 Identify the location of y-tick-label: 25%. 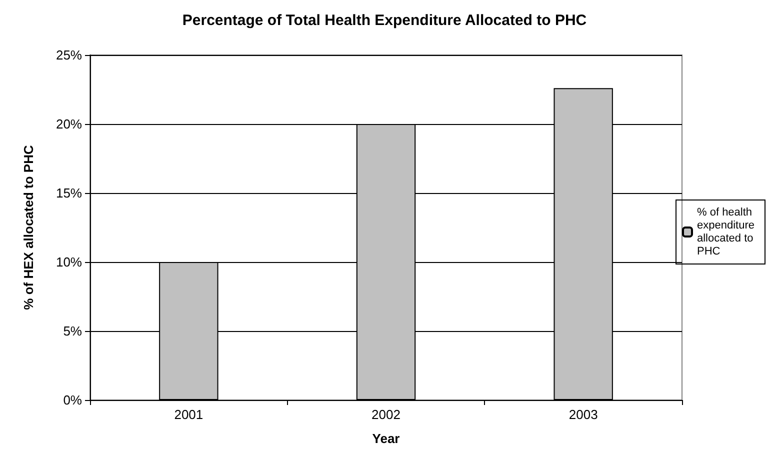
(69, 55).